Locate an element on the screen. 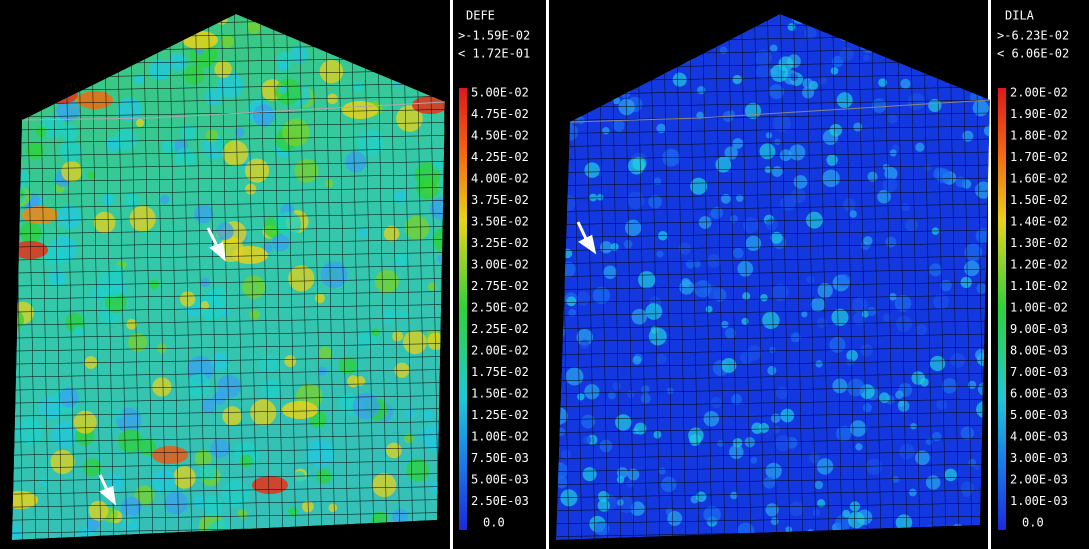  legend-level: 3.25E-02 is located at coordinates (500, 243).